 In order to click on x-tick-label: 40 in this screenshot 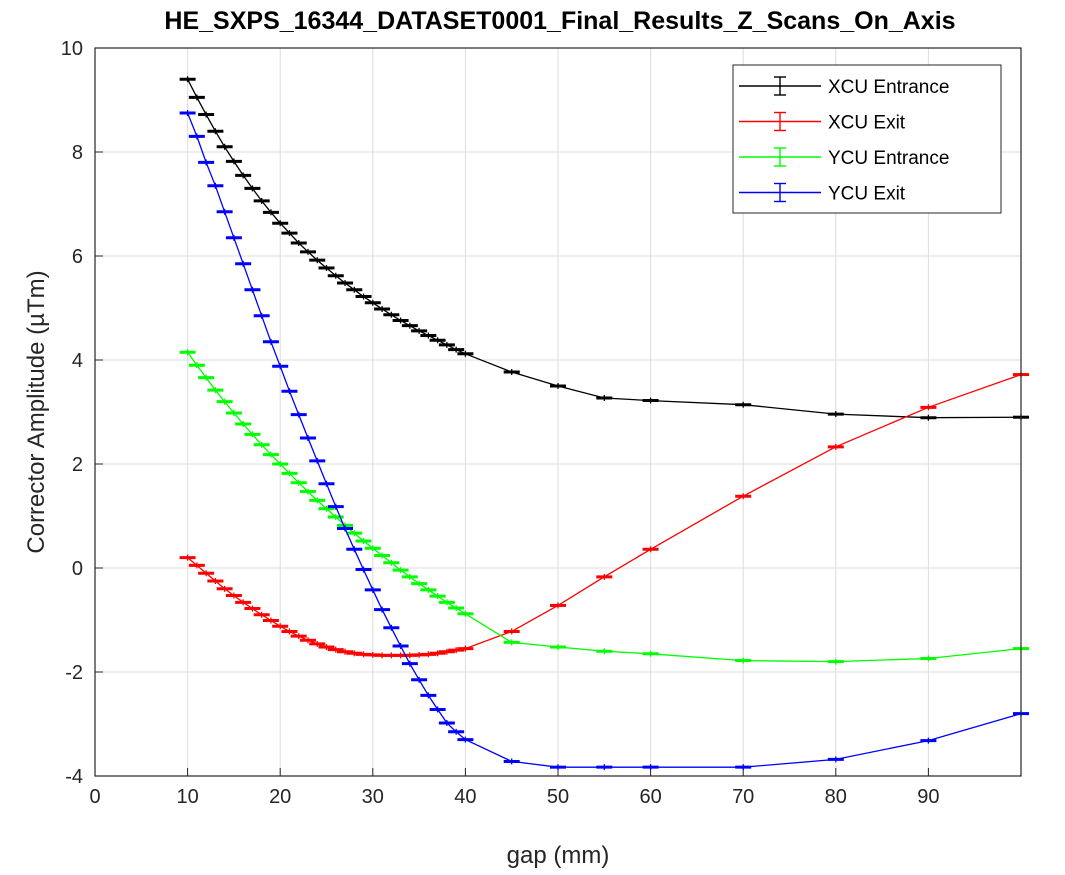, I will do `click(465, 797)`.